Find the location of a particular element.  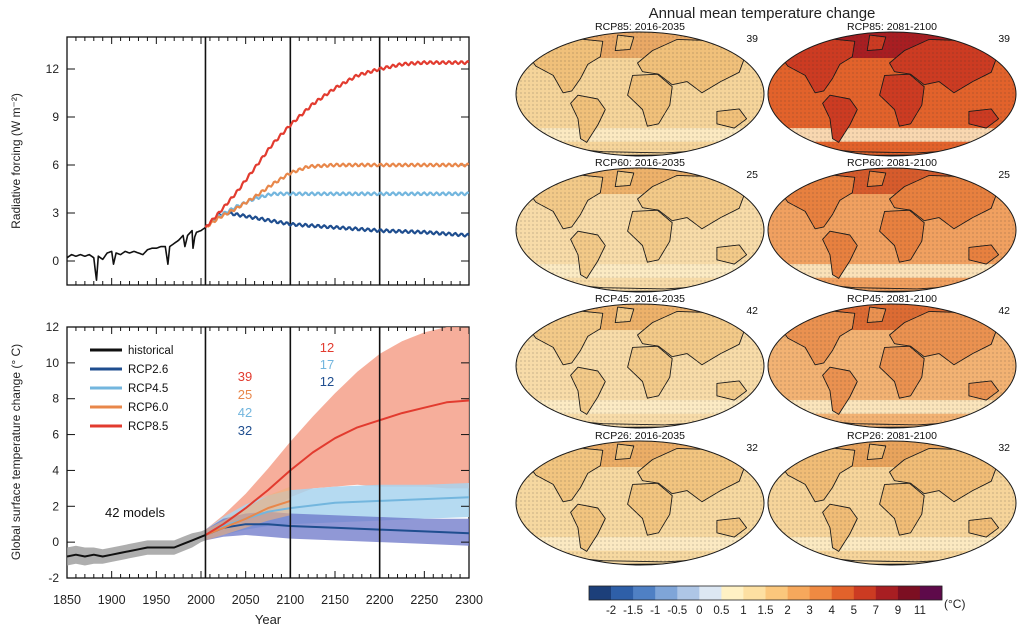

temperature-ytick-label: 4 is located at coordinates (55, 470).